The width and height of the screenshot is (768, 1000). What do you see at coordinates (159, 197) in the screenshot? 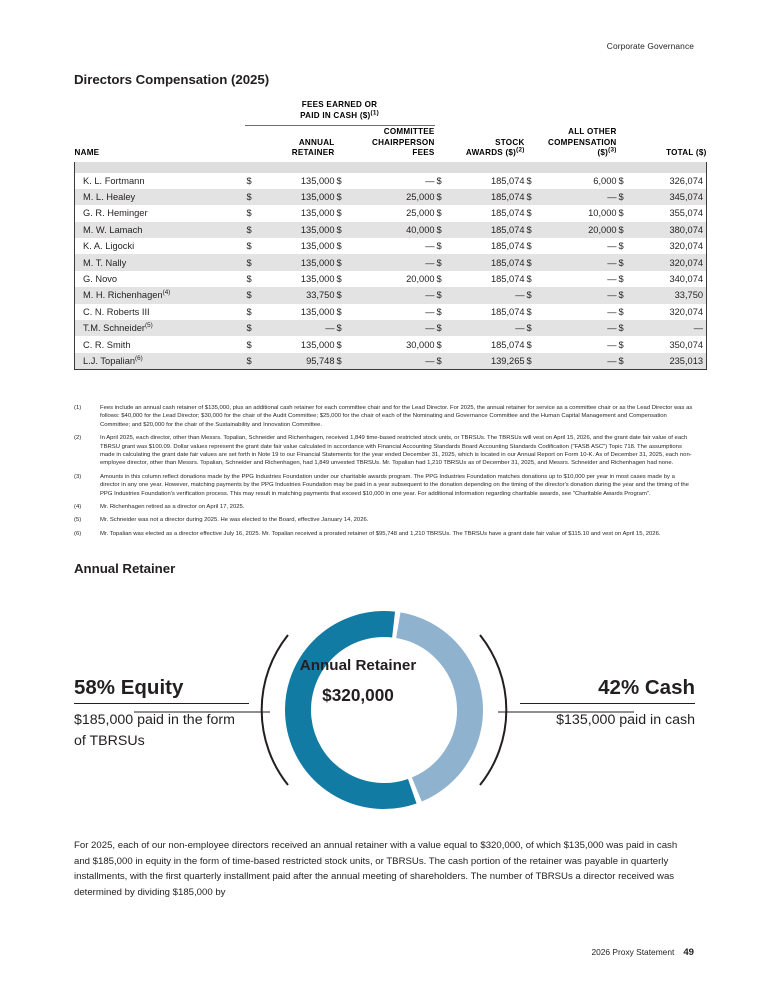
I see `cell-director-name: M. L. Healey` at bounding box center [159, 197].